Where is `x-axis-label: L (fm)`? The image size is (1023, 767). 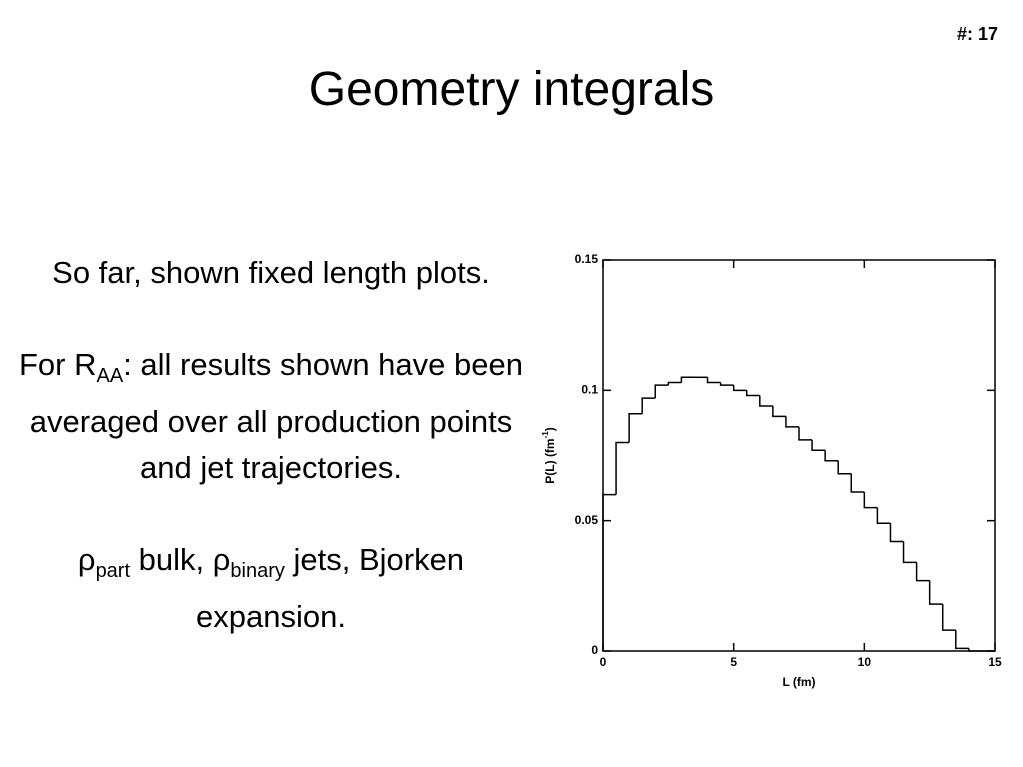
x-axis-label: L (fm) is located at coordinates (798, 682).